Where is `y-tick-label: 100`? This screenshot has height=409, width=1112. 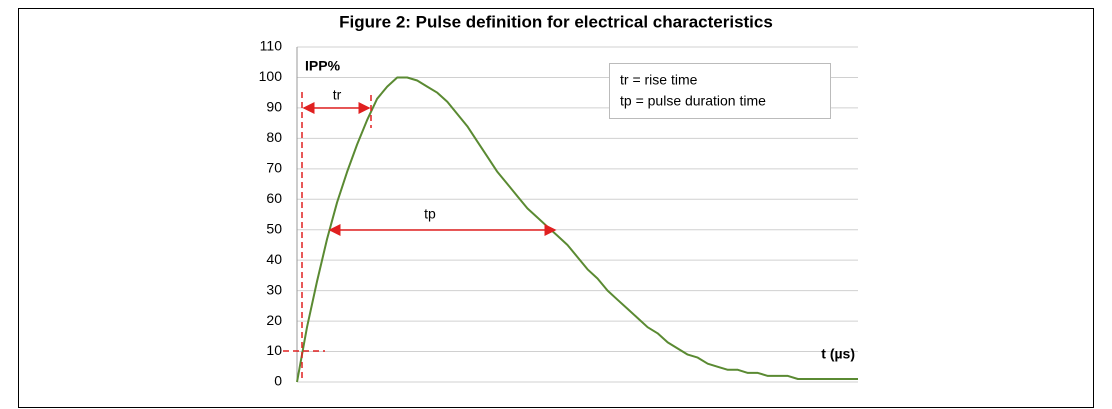
y-tick-label: 100 is located at coordinates (271, 76).